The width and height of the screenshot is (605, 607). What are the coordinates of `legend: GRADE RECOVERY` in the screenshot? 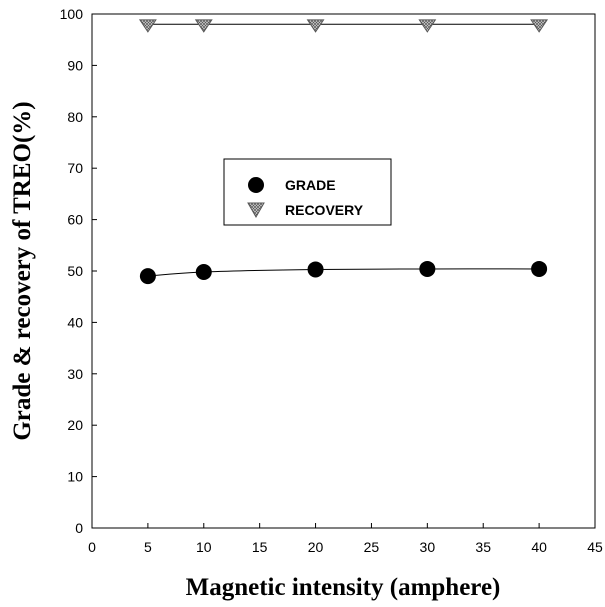 It's located at (307, 192).